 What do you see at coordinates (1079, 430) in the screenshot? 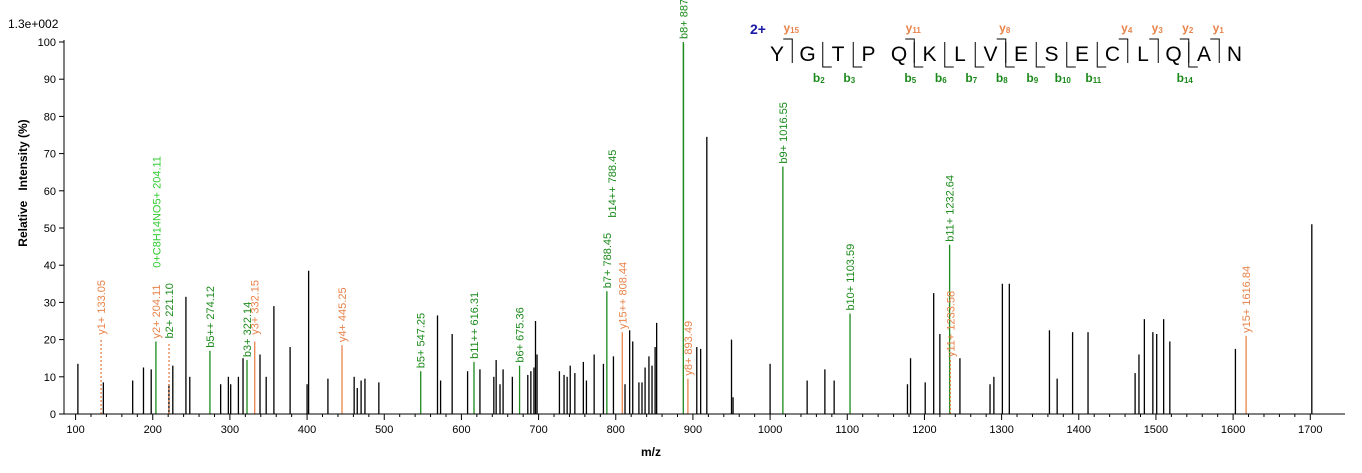
I see `x-tick-label: 1400` at bounding box center [1079, 430].